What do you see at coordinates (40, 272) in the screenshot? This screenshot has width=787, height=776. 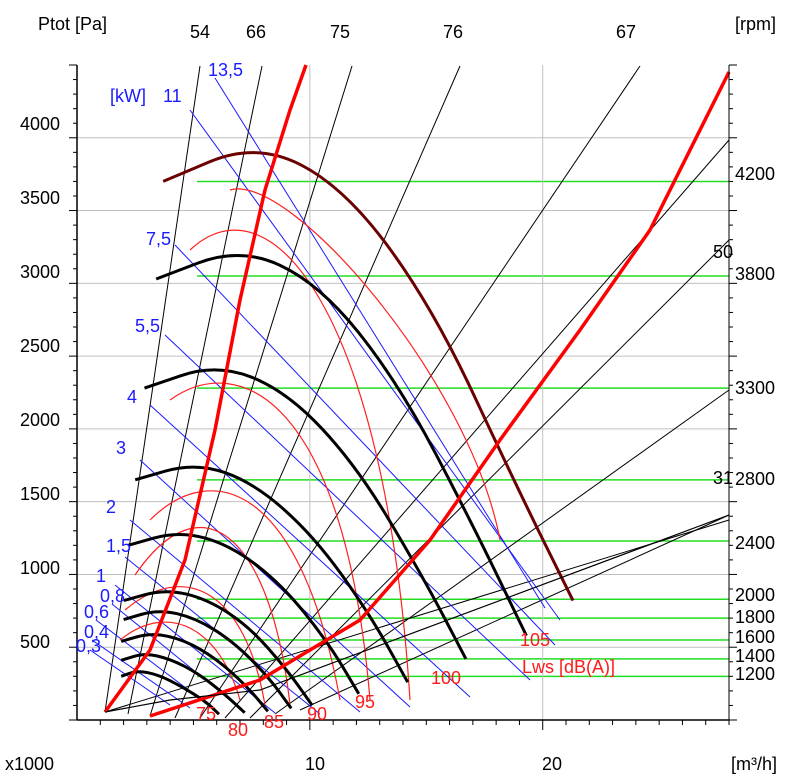 I see `y-tick-label-3000: 3000` at bounding box center [40, 272].